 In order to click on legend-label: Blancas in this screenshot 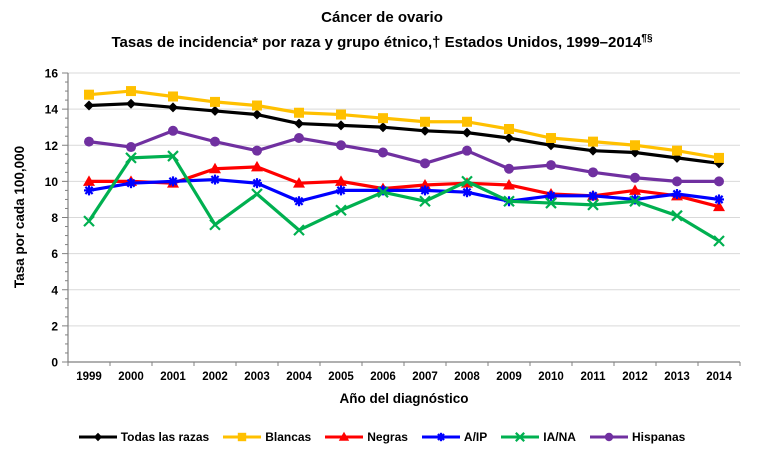, I will do `click(288, 437)`.